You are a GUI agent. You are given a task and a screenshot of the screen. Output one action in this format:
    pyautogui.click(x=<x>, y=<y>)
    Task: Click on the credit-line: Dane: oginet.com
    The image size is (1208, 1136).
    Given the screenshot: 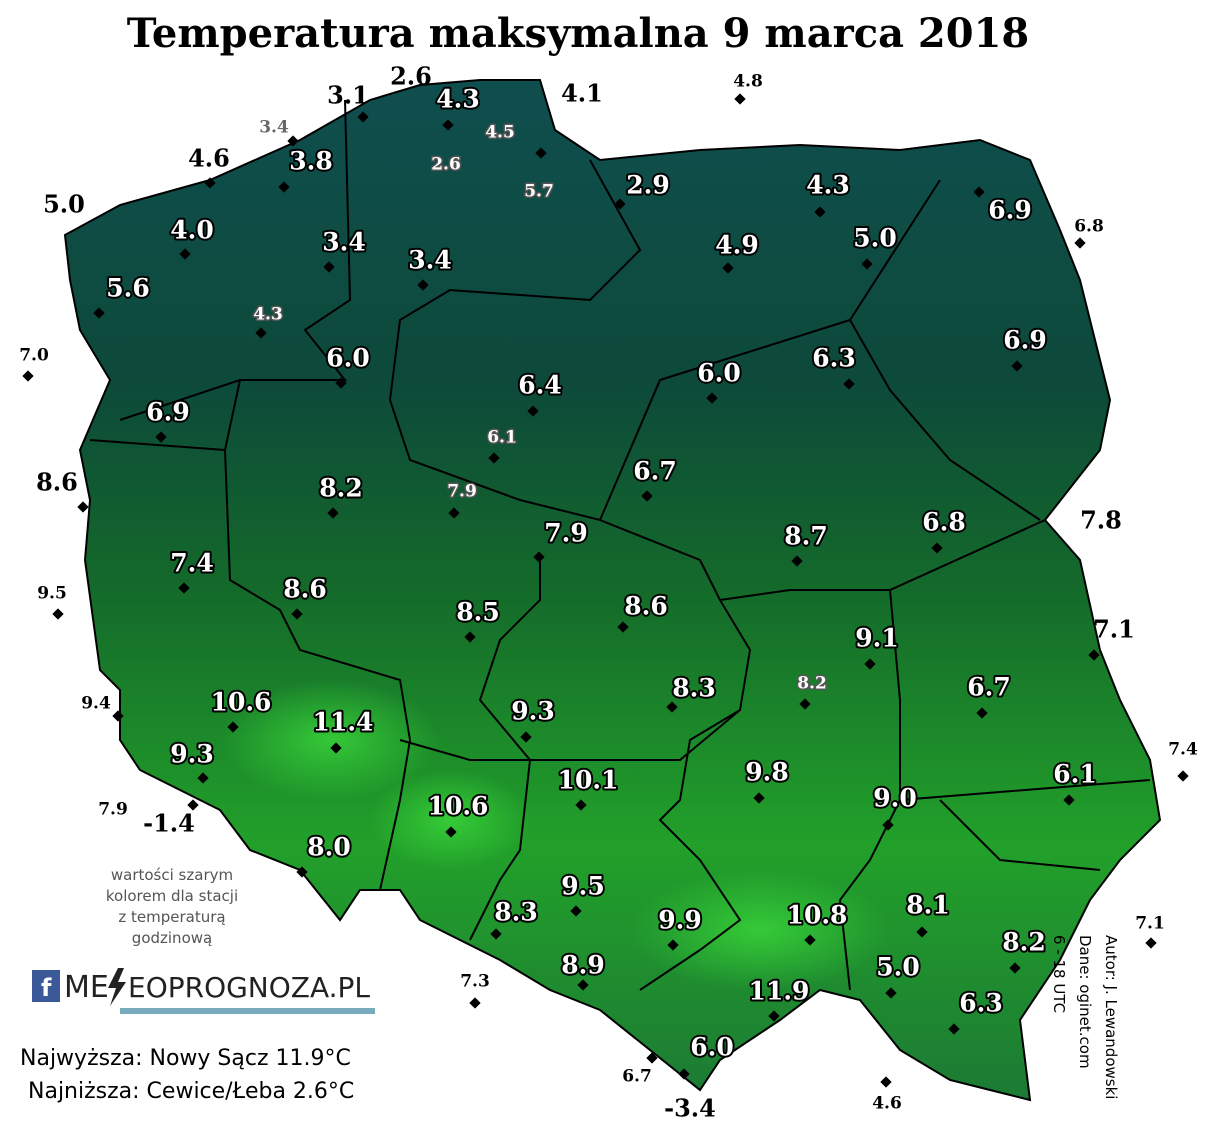 What is the action you would take?
    pyautogui.click(x=1085, y=1002)
    